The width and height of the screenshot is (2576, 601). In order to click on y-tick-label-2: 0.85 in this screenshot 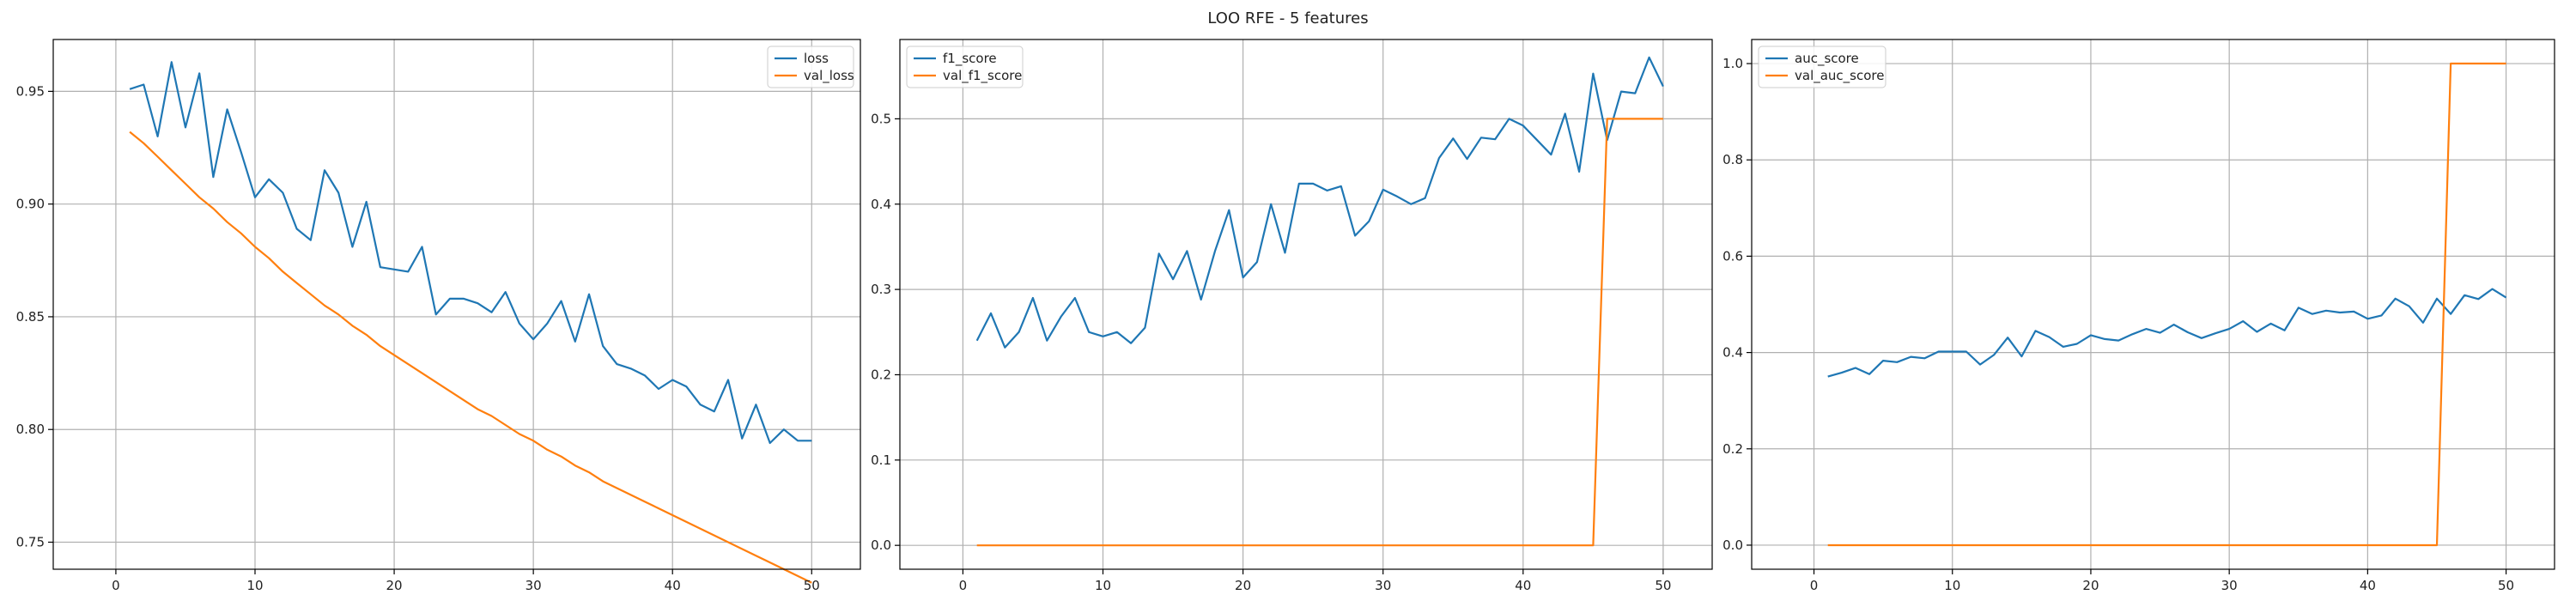, I will do `click(31, 317)`.